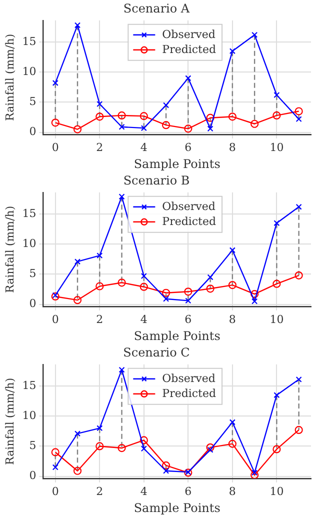 The image size is (319, 516). I want to click on chart-title: Scenario C, so click(156, 352).